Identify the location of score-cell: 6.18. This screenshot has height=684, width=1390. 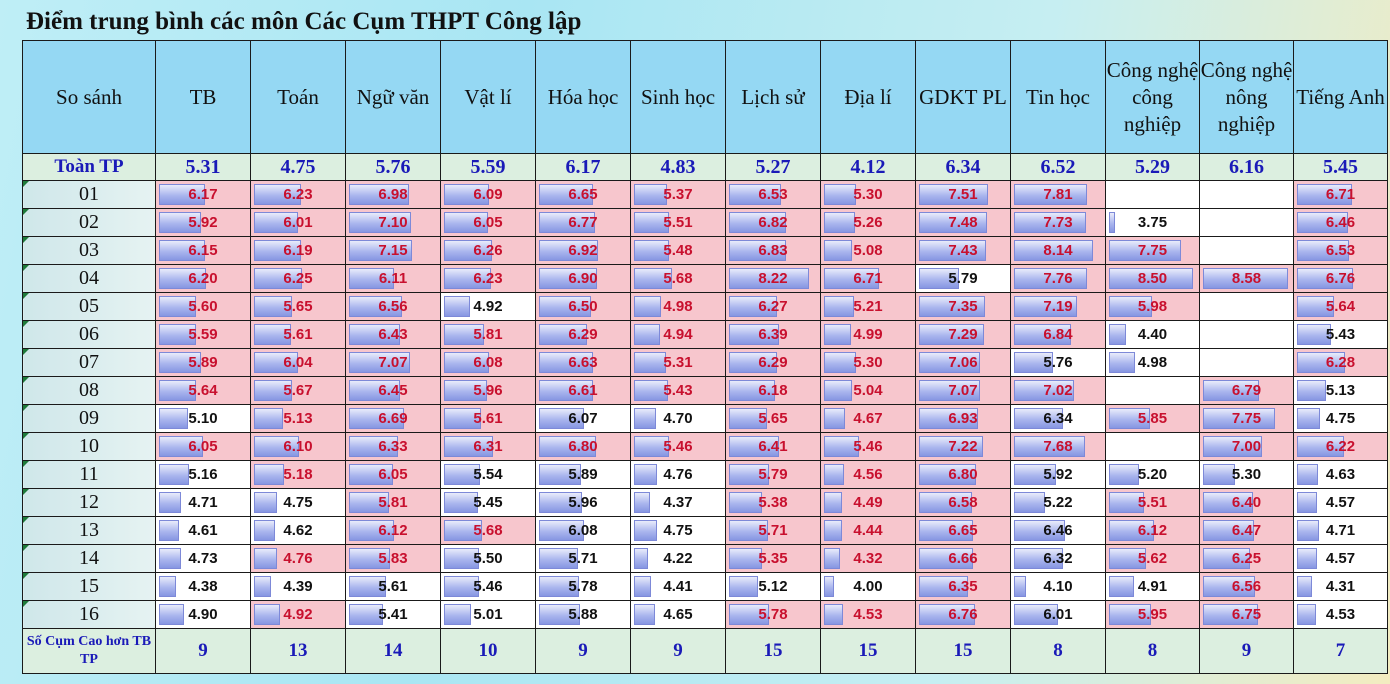
(773, 390).